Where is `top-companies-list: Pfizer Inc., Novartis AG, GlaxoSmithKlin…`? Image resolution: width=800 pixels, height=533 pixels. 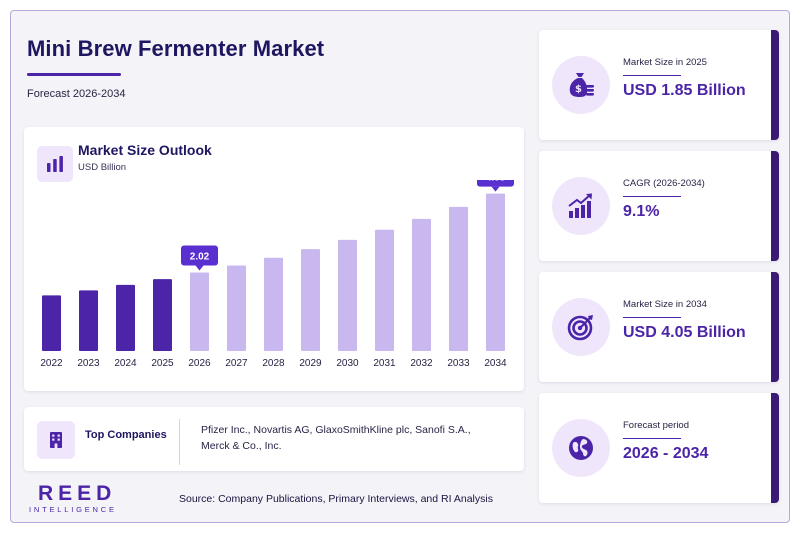
top-companies-list: Pfizer Inc., Novartis AG, GlaxoSmithKlin… is located at coordinates (336, 438).